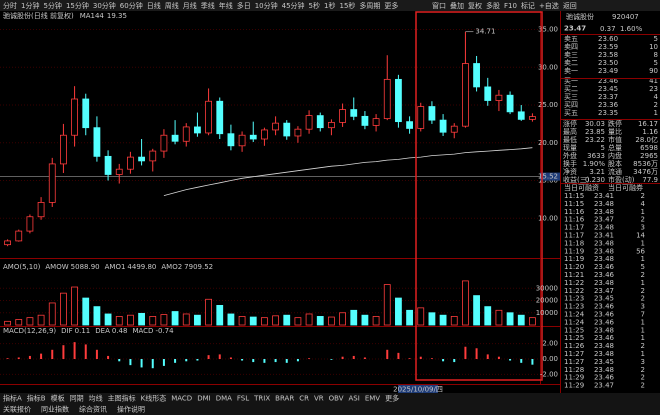 The image size is (660, 415). Describe the element at coordinates (314, 5) in the screenshot. I see `period-tab: 5秒` at that location.